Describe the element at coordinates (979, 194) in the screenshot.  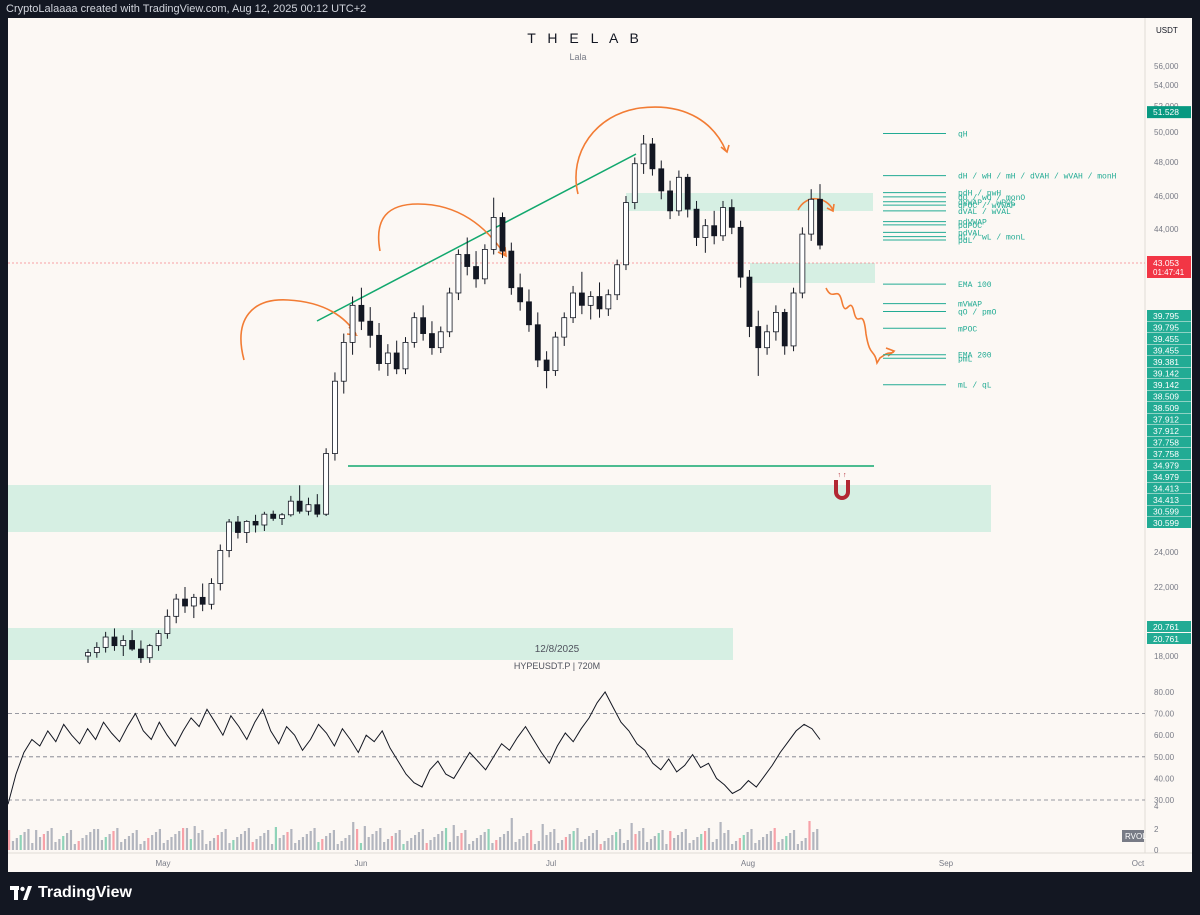
I see `level-label: pdH / pwH` at that location.